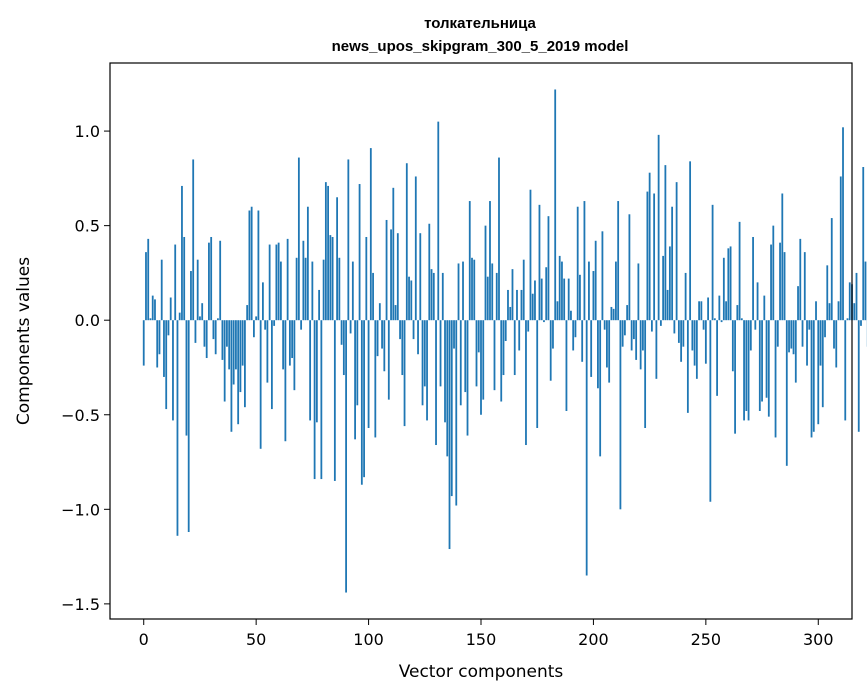 This screenshot has width=867, height=696. I want to click on y-tick-label: 0.0, so click(87, 320).